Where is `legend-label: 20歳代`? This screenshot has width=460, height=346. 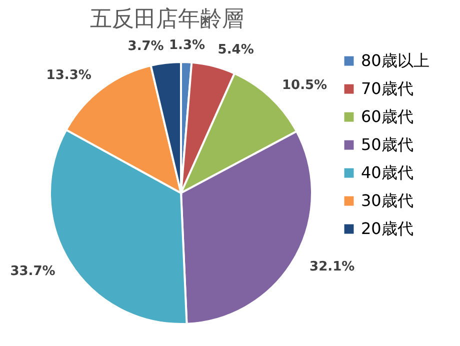
legend-label: 20歳代 is located at coordinates (387, 228).